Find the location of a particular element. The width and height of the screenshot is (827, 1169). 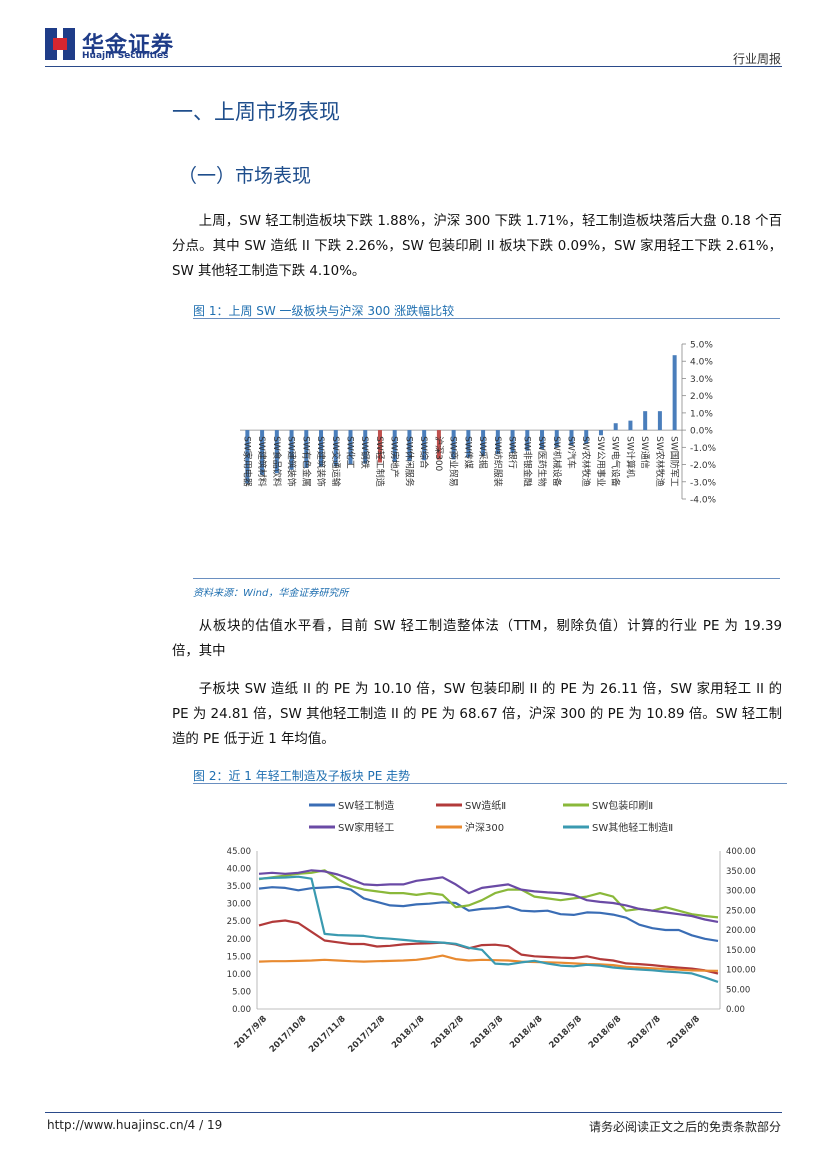

x-category-label: SW房地产 is located at coordinates (395, 457).